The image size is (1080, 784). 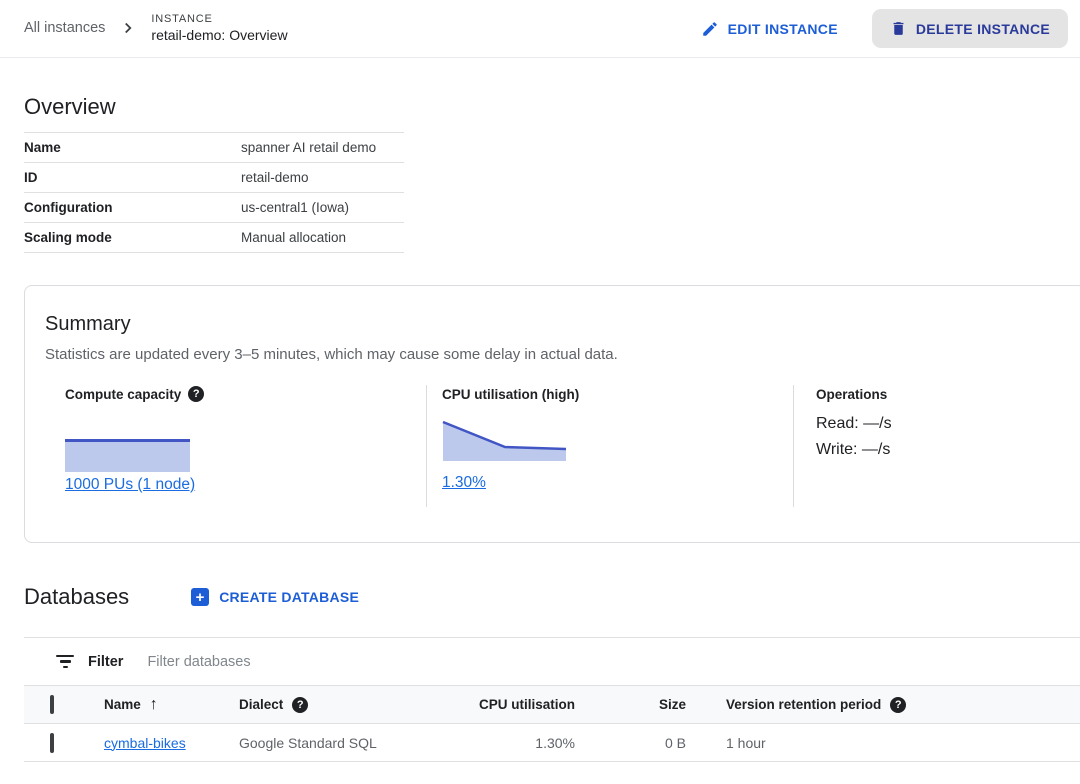 What do you see at coordinates (294, 237) in the screenshot?
I see `detail-value: Manual allocation` at bounding box center [294, 237].